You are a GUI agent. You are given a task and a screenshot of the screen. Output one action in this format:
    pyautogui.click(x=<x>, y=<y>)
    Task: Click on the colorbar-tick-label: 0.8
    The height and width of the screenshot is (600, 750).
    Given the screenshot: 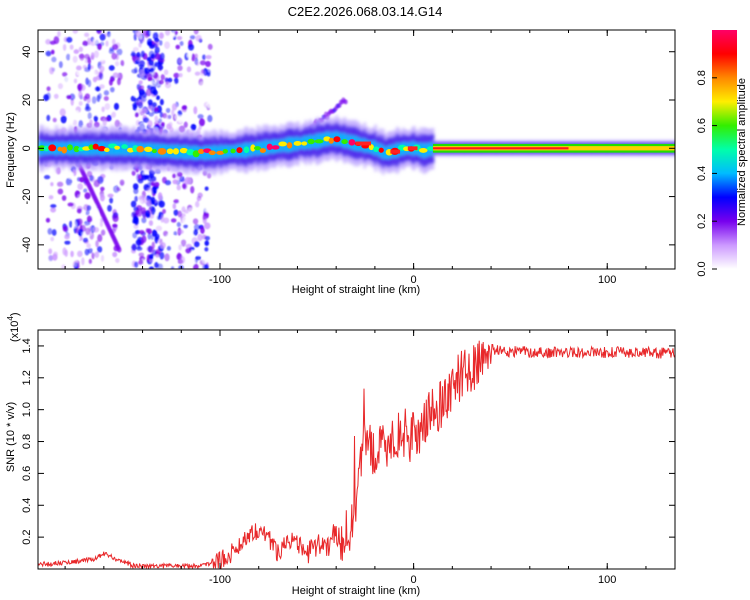 What is the action you would take?
    pyautogui.click(x=702, y=77)
    